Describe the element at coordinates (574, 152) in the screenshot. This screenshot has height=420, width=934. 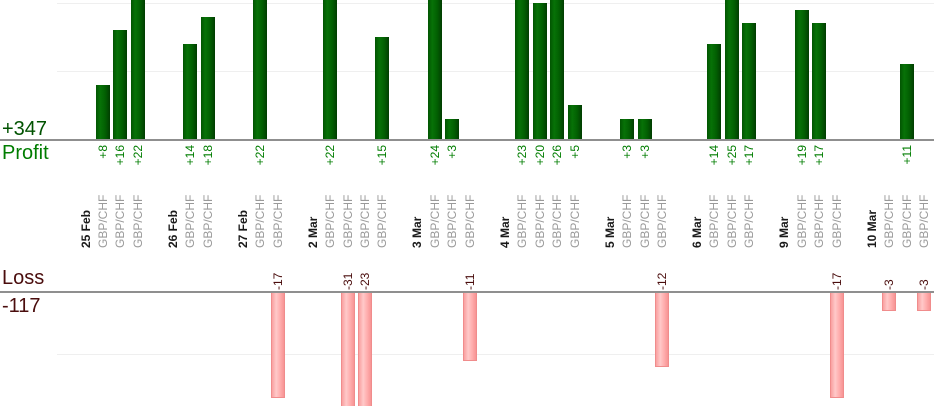
I see `profit-value-label: +5` at that location.